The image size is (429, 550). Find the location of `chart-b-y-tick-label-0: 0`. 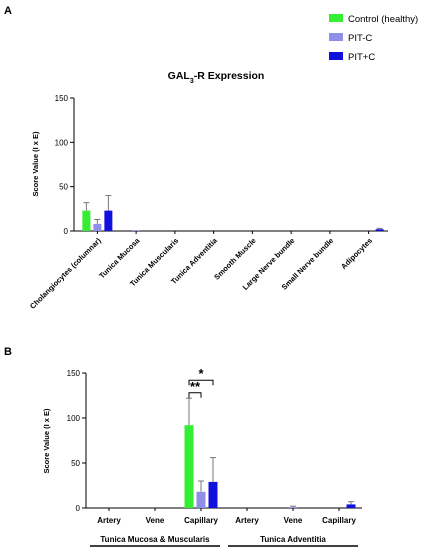

chart-b-y-tick-label-0: 0 is located at coordinates (78, 508).